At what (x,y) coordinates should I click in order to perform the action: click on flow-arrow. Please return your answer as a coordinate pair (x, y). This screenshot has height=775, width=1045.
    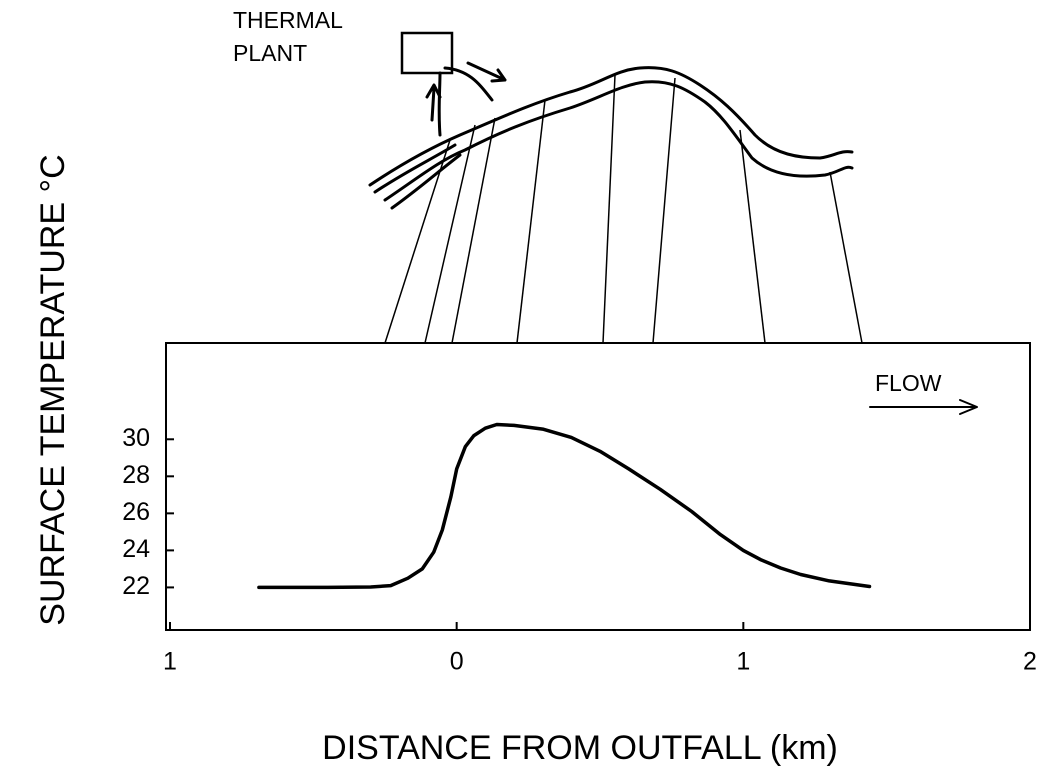
    Looking at the image, I should click on (923, 407).